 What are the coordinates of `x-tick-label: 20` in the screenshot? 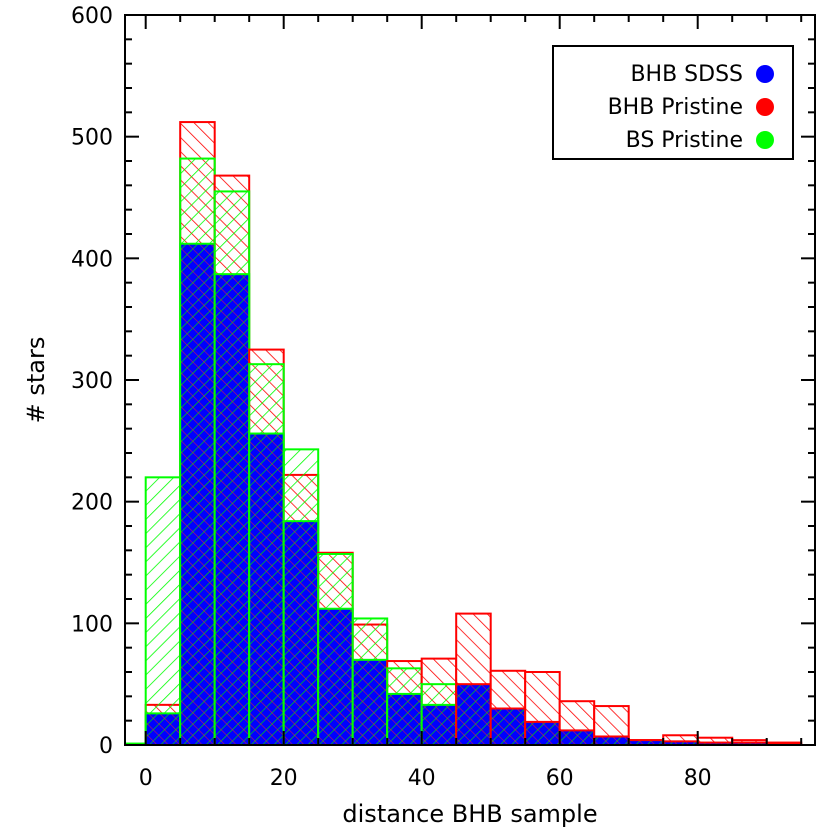 It's located at (284, 778).